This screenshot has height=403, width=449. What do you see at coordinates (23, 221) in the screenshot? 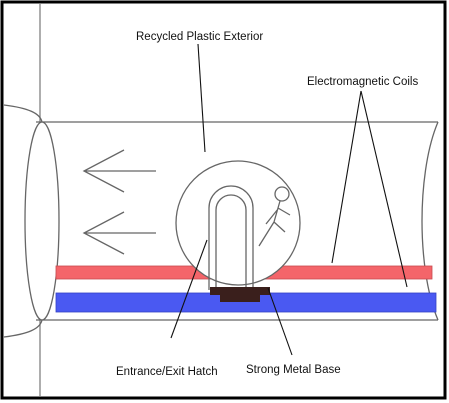
I see `tube-left-flange` at bounding box center [23, 221].